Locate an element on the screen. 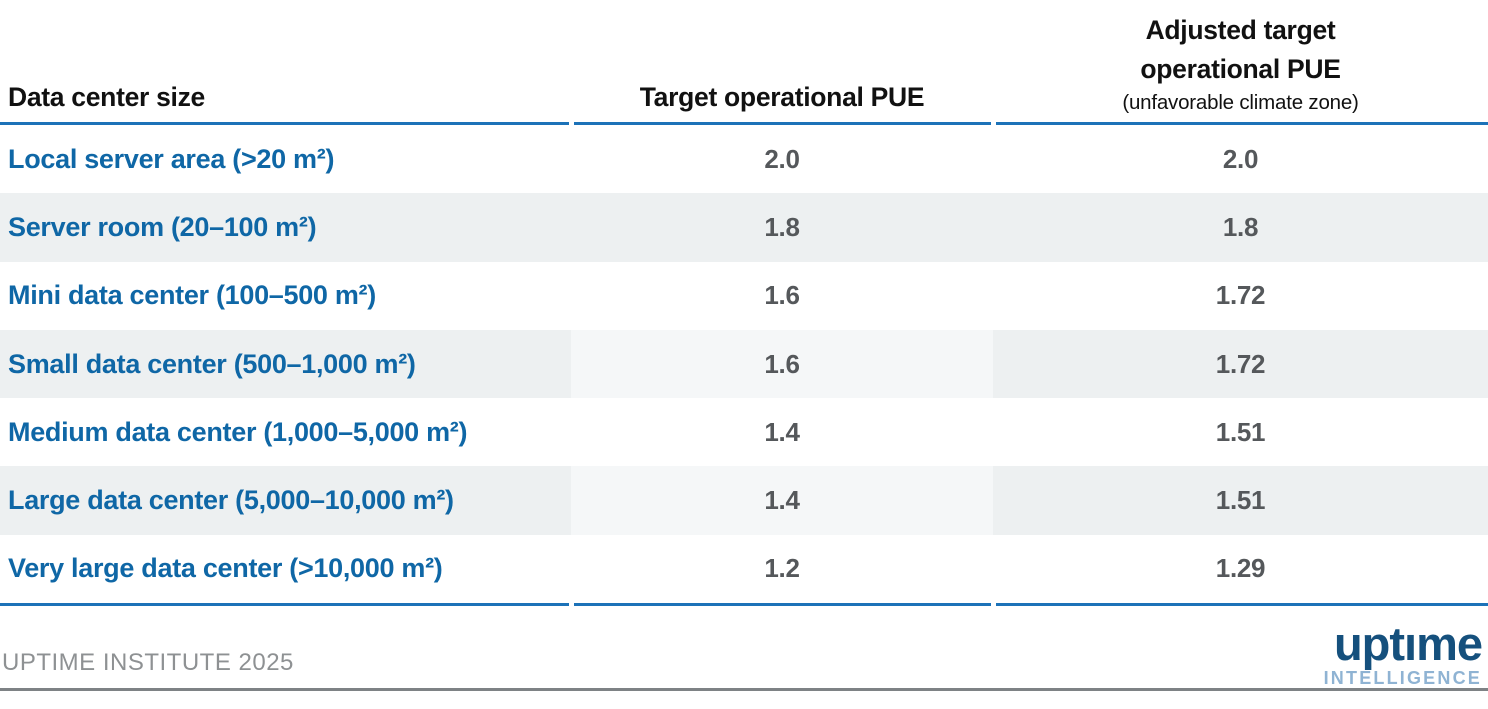  column-header-size: Data center size is located at coordinates (106, 97).